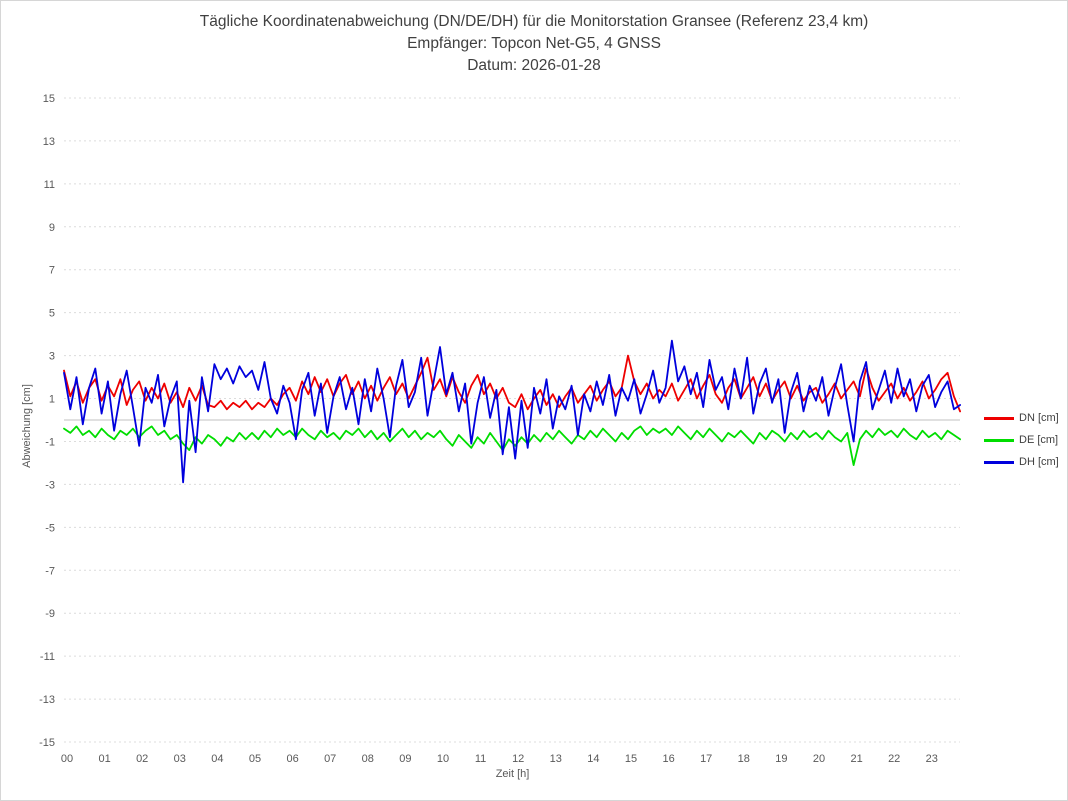  I want to click on y-tick-label-7: 7, so click(52, 271).